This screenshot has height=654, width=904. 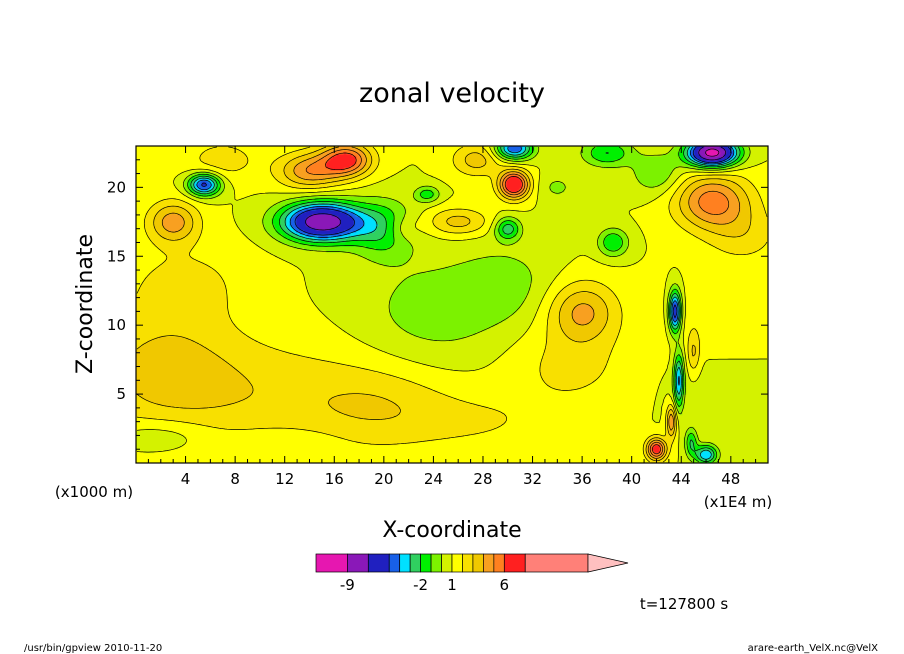 I want to click on x-tick-label: 44, so click(x=681, y=479).